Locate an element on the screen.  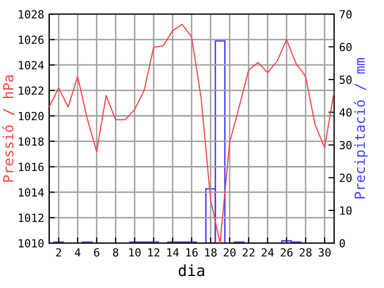
x-tick-label: 22 is located at coordinates (248, 252).